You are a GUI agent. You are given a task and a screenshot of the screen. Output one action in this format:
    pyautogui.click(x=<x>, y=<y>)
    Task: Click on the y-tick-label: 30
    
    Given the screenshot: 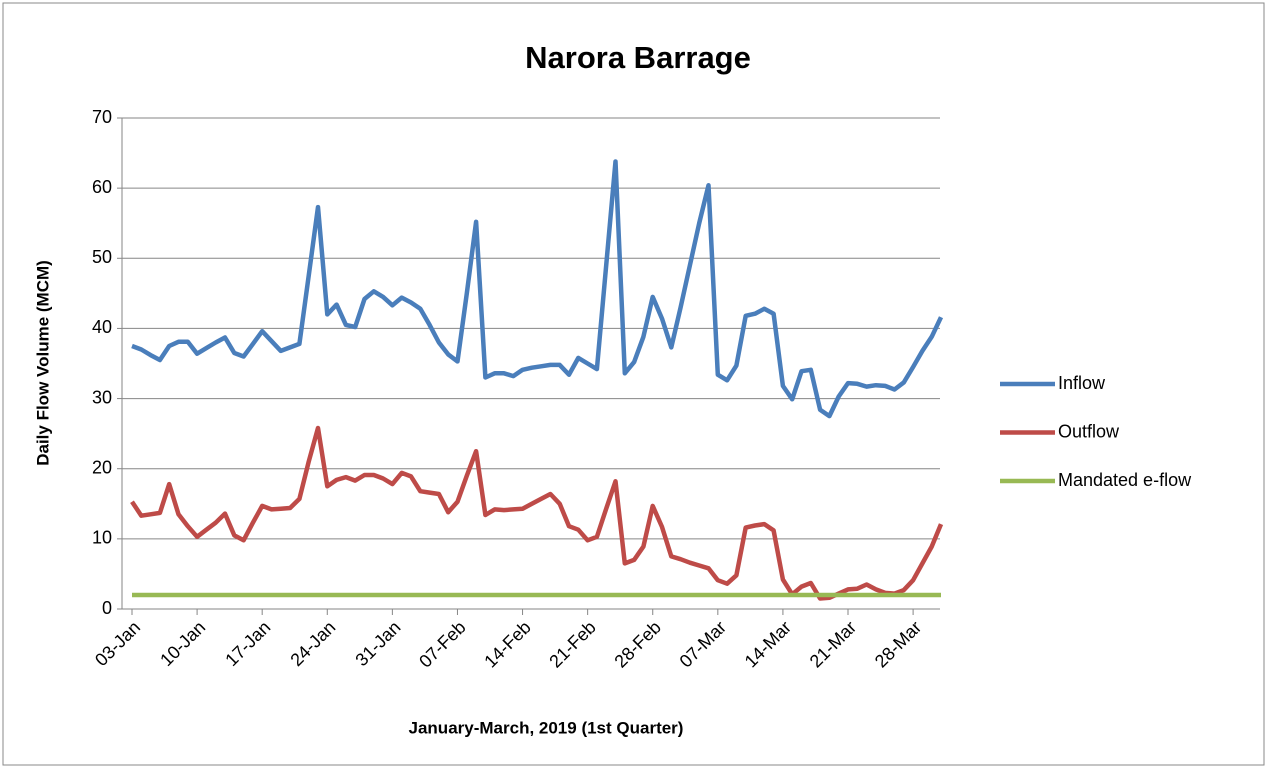 What is the action you would take?
    pyautogui.click(x=102, y=397)
    